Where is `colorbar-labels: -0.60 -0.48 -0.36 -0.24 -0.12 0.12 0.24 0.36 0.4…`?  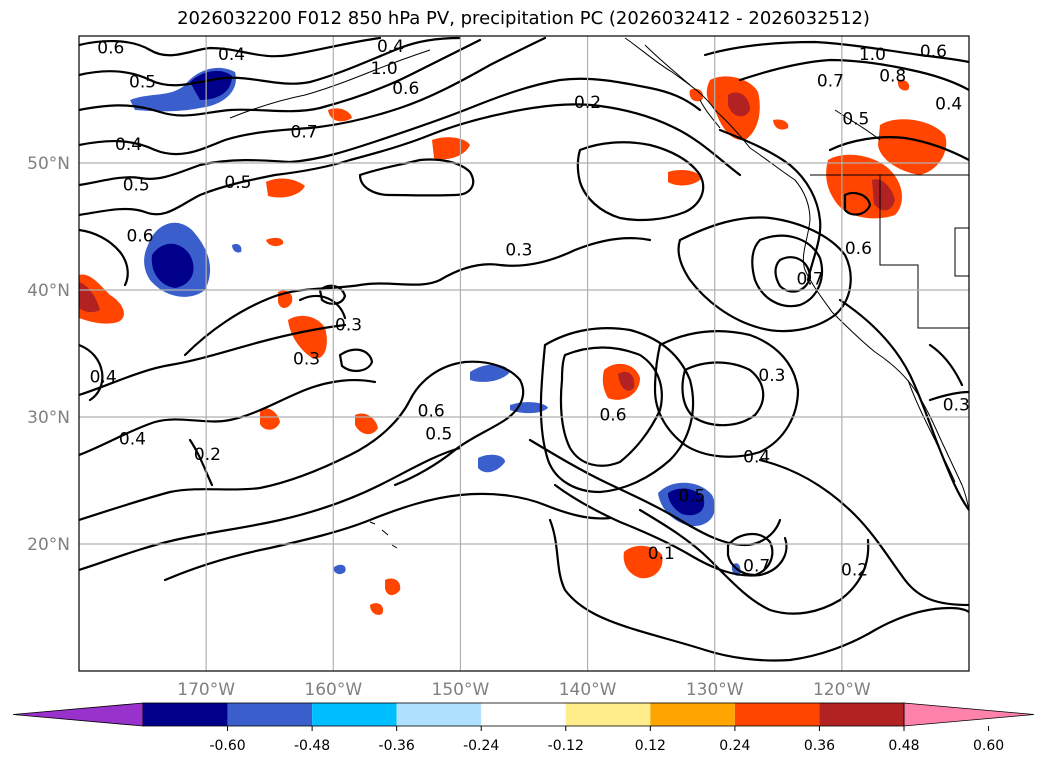
colorbar-labels: -0.60 -0.48 -0.36 -0.24 -0.12 0.12 0.24 0.36 0.4… is located at coordinates (606, 740).